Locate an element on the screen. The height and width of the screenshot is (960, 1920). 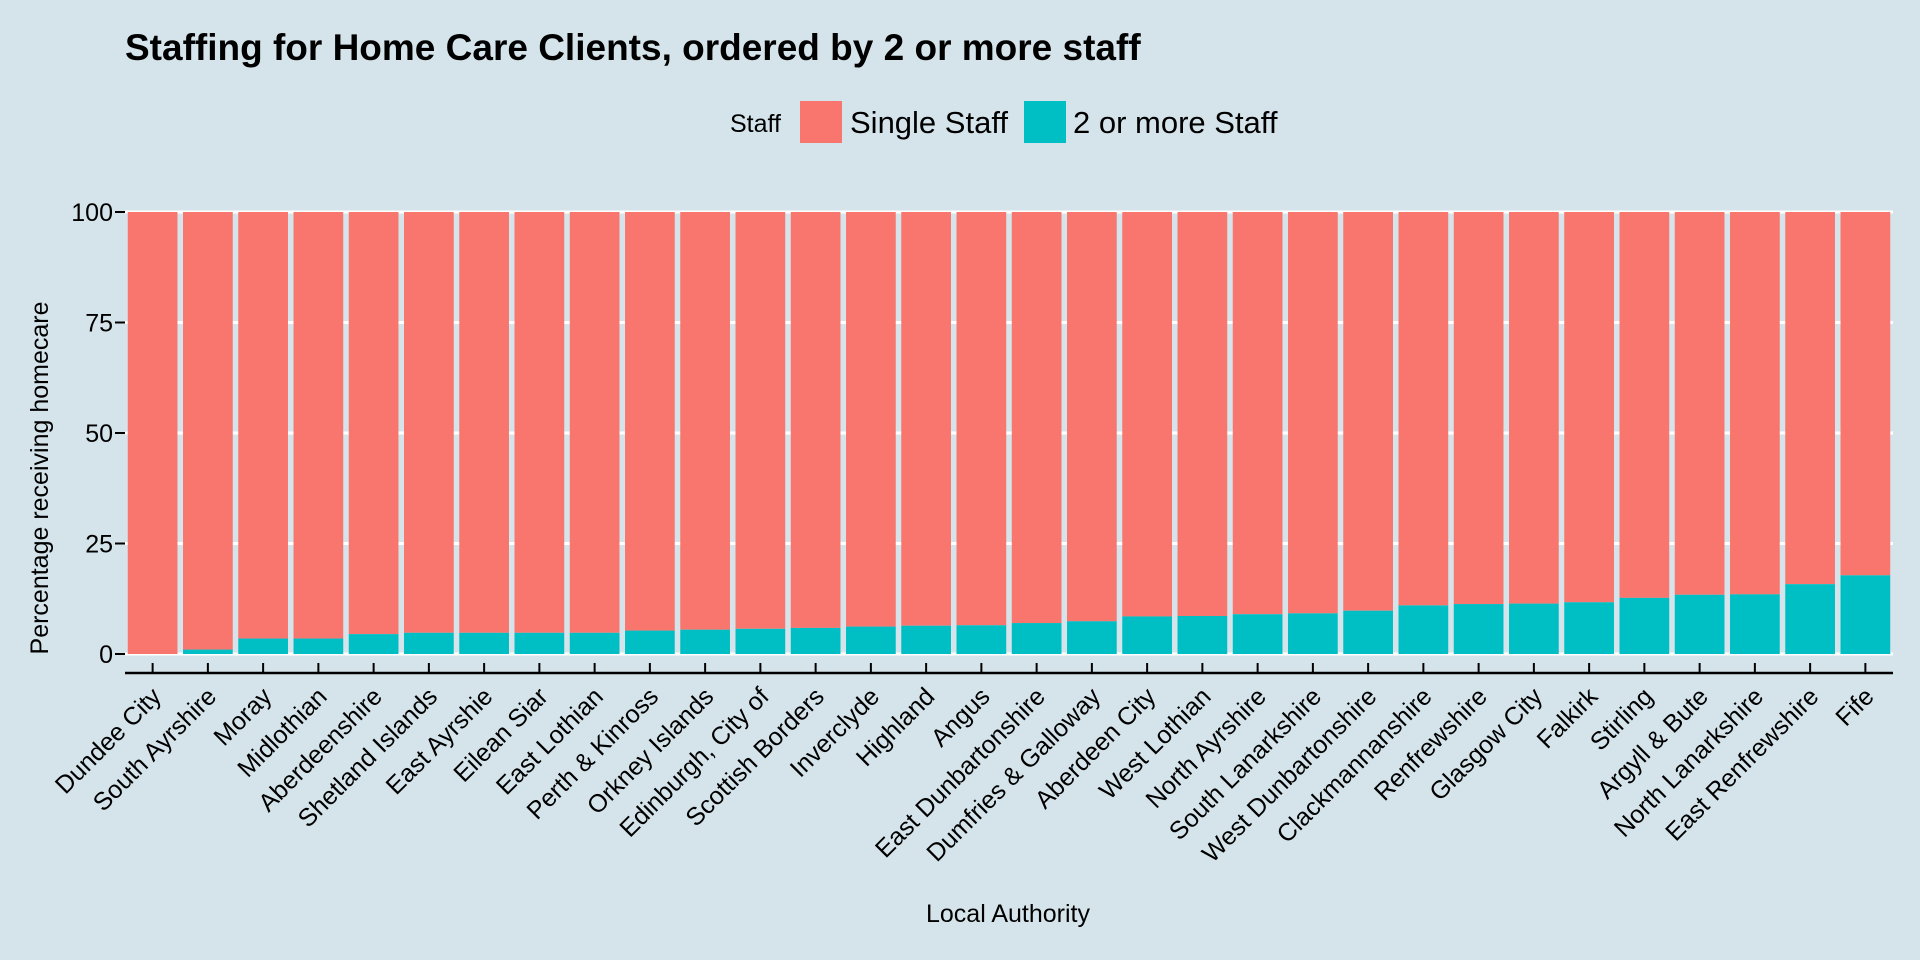
bar-single-staff-west-dunbartonshire is located at coordinates (1368, 411).